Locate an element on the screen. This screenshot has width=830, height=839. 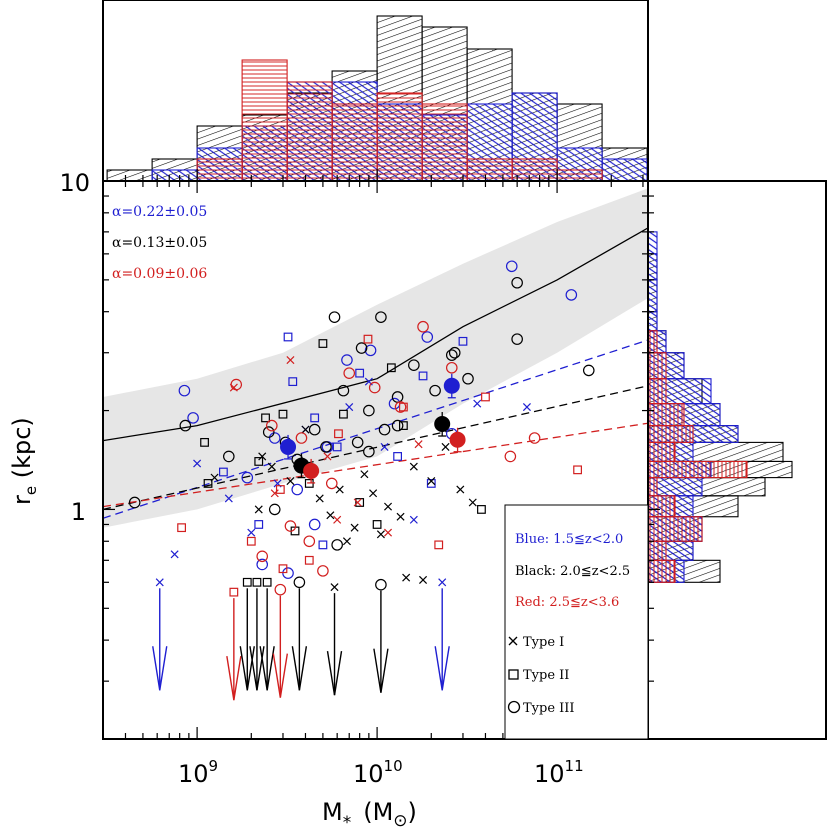
top-mass-histogram is located at coordinates (377, 98).